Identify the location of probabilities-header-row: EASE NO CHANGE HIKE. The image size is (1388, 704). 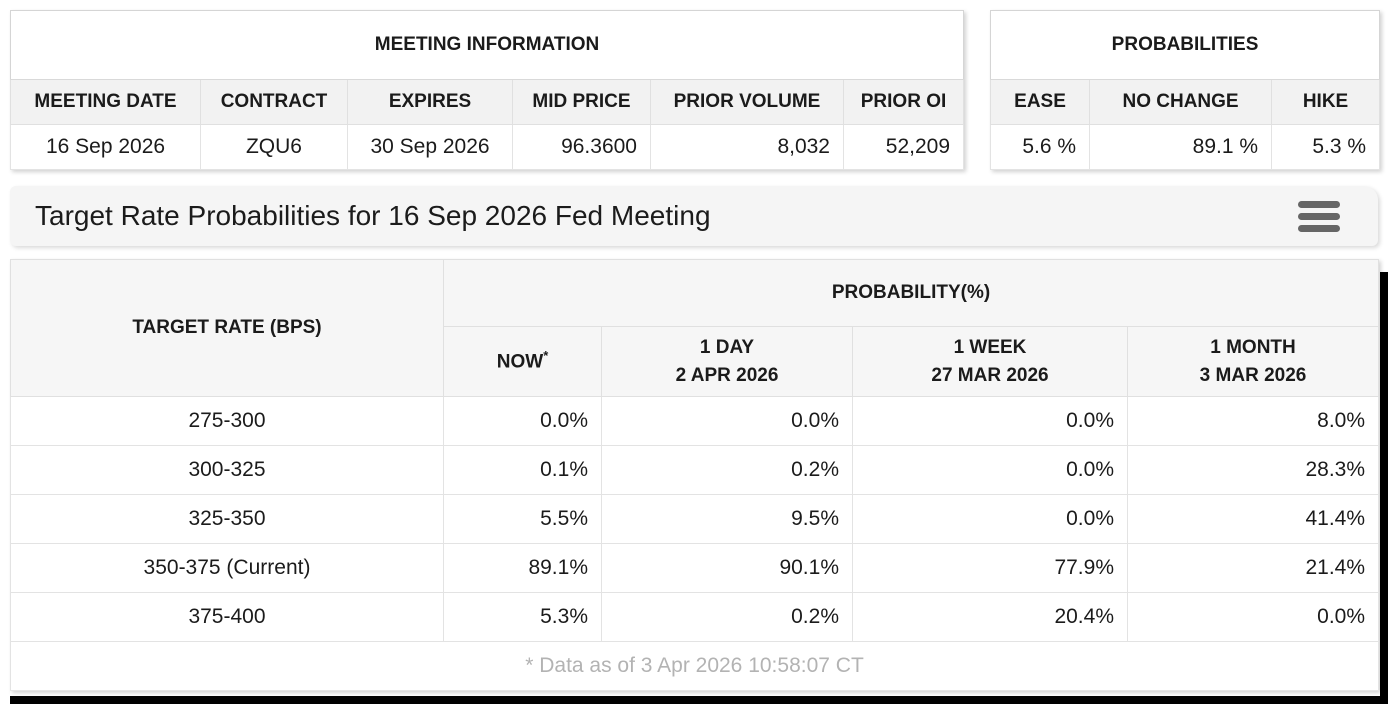
(1185, 102).